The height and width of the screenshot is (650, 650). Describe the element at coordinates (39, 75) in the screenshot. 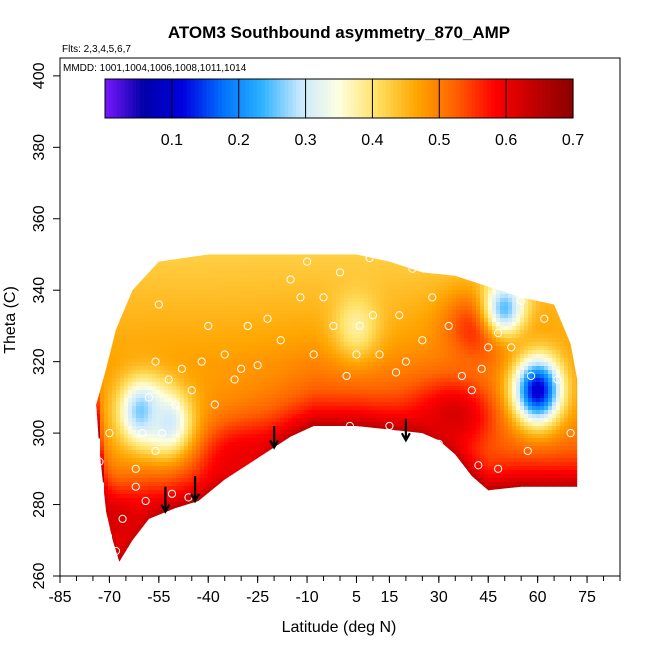

I see `y-tick-label: 400` at that location.